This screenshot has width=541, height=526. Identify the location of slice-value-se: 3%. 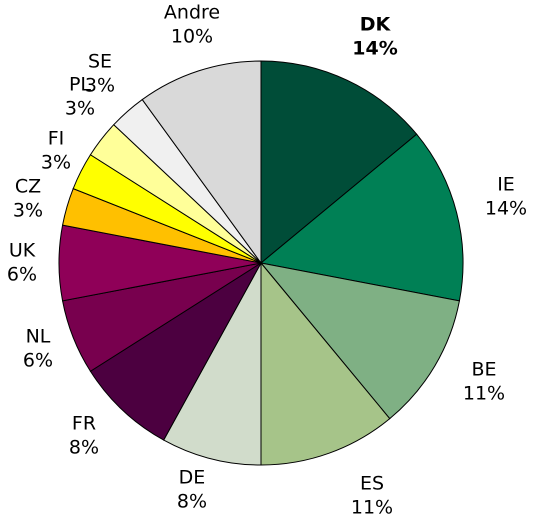
(100, 86).